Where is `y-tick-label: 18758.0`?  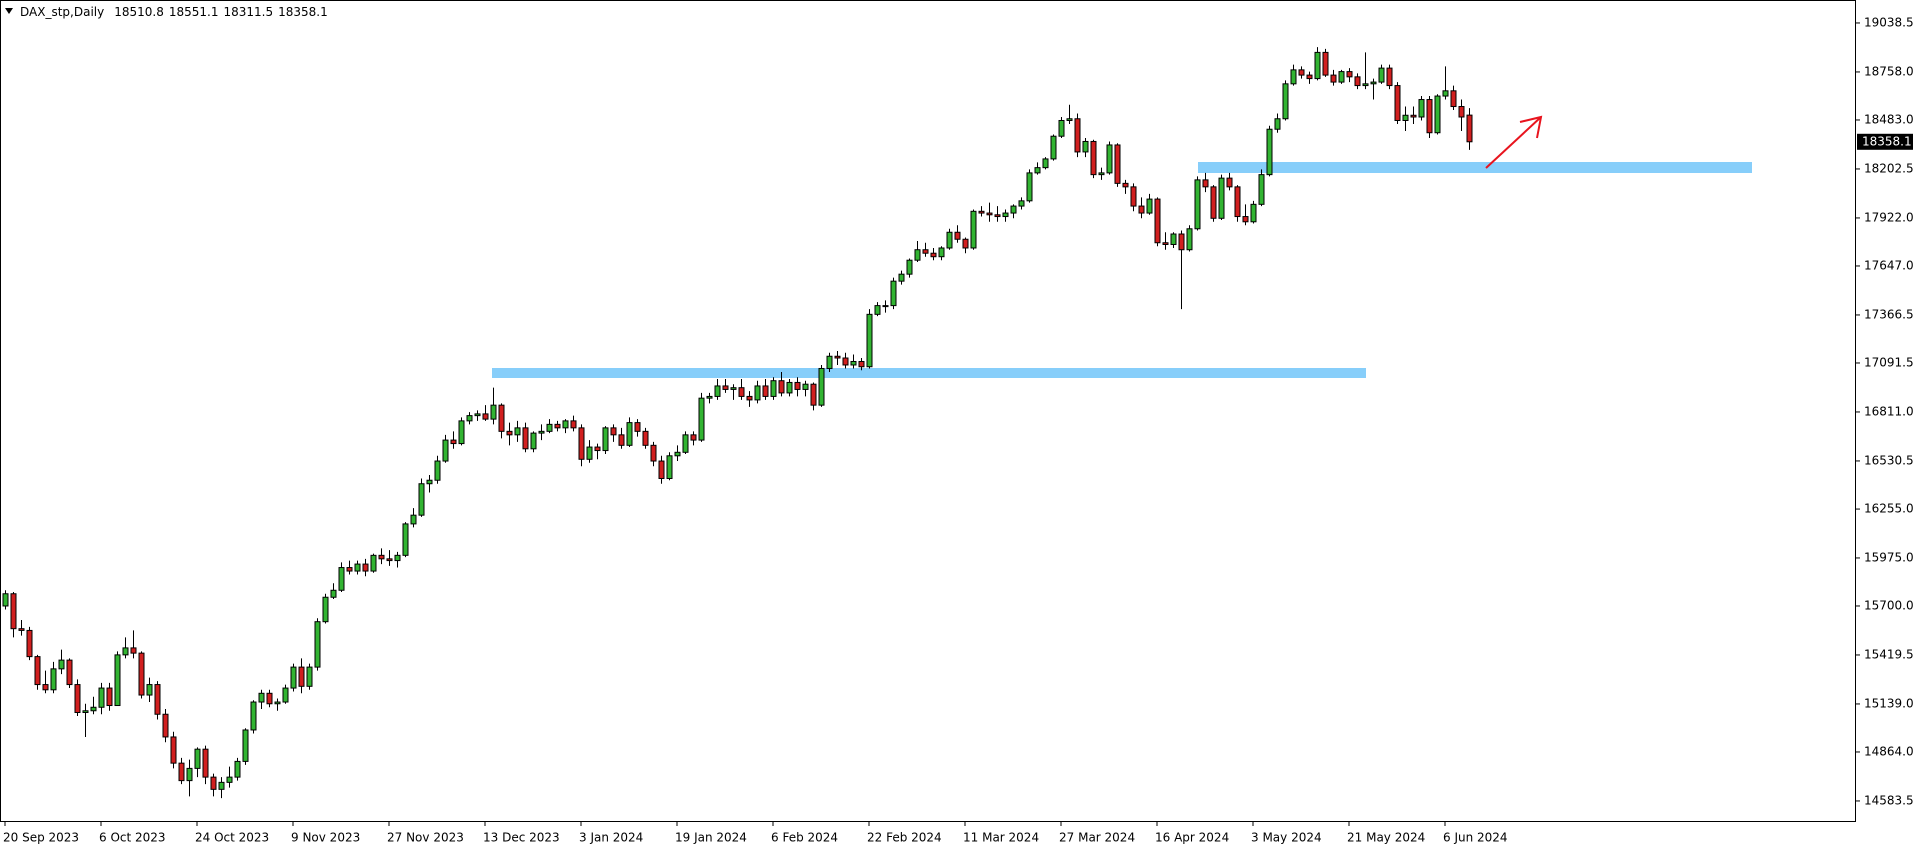
y-tick-label: 18758.0 is located at coordinates (1889, 71).